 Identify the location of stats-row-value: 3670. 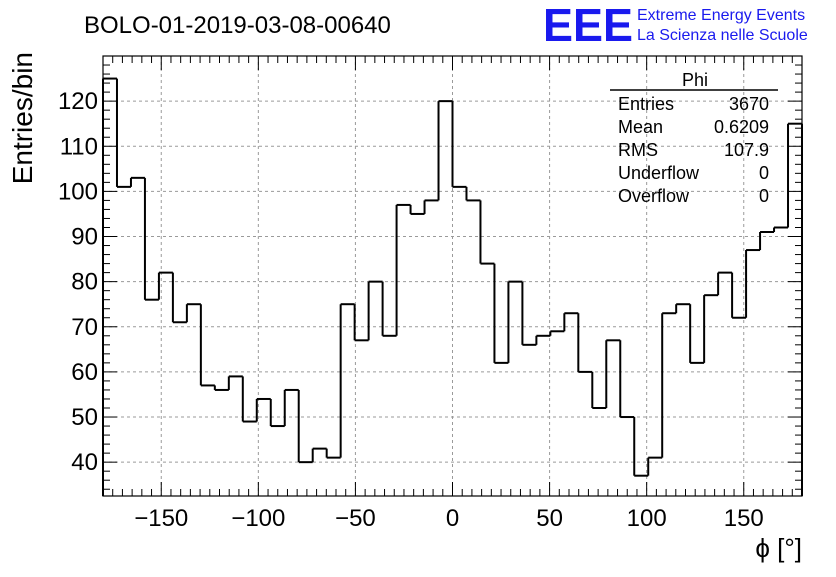
(749, 104).